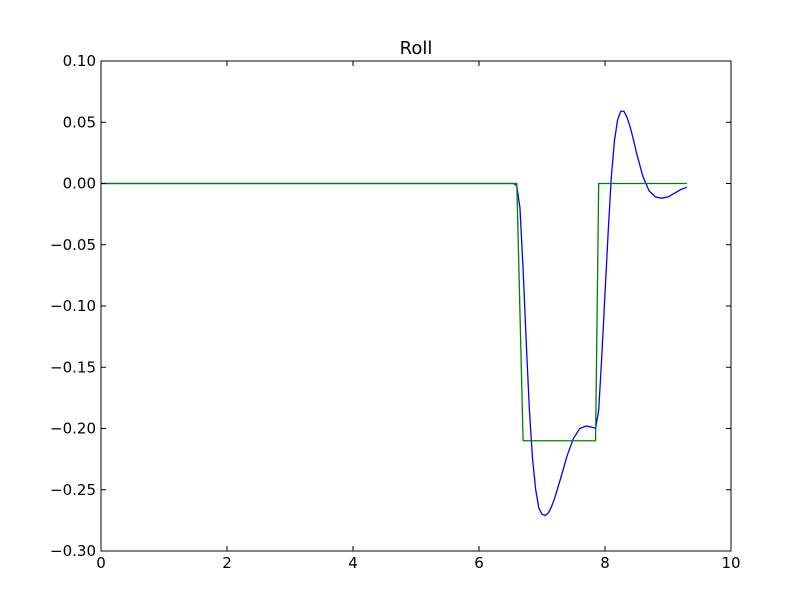 The width and height of the screenshot is (812, 612). Describe the element at coordinates (79, 61) in the screenshot. I see `y-tick-label: 0.10` at that location.